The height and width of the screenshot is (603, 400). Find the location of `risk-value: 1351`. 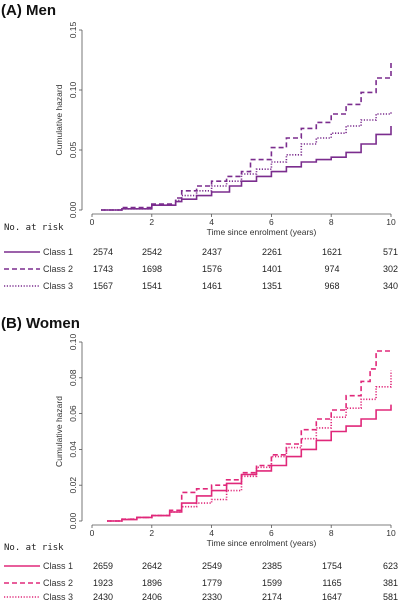

risk-value: 1351 is located at coordinates (272, 286).